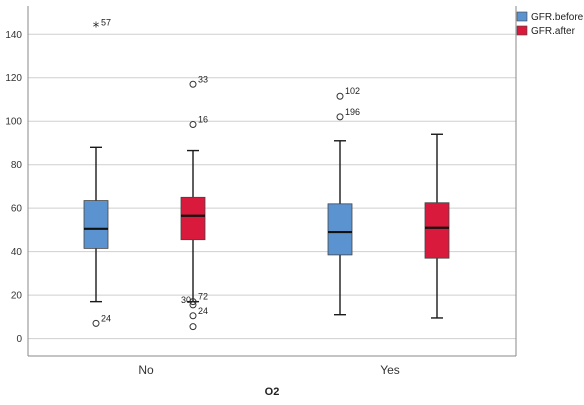 This screenshot has width=584, height=405. I want to click on box-GFR.after-No: 33 16 30 24 72, so click(194, 202).